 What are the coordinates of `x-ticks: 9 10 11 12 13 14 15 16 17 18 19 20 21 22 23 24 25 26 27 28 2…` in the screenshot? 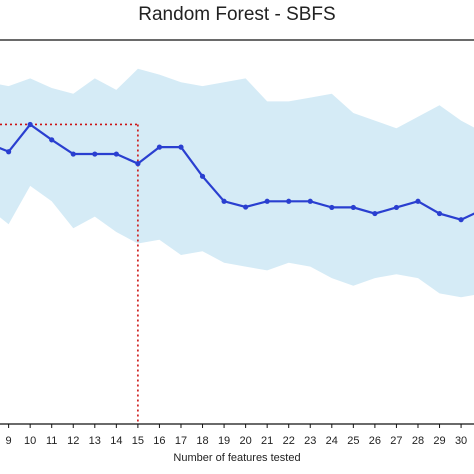 It's located at (236, 435).